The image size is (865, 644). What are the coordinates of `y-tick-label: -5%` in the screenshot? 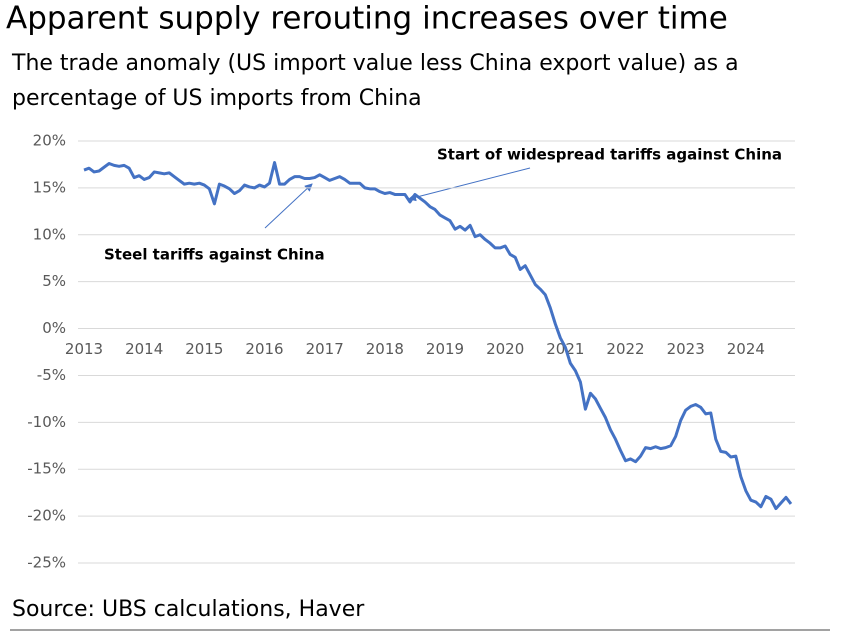 It's located at (51, 375).